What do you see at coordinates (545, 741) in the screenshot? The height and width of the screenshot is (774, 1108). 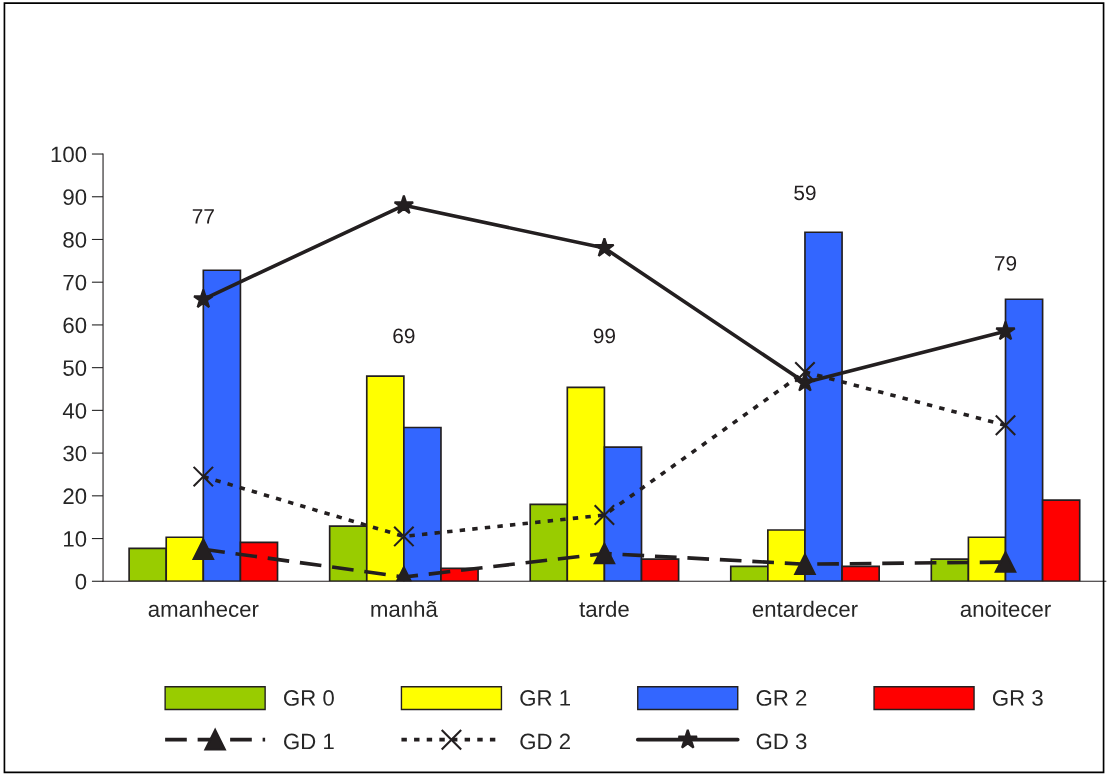 I see `legend-label: GD 2` at bounding box center [545, 741].